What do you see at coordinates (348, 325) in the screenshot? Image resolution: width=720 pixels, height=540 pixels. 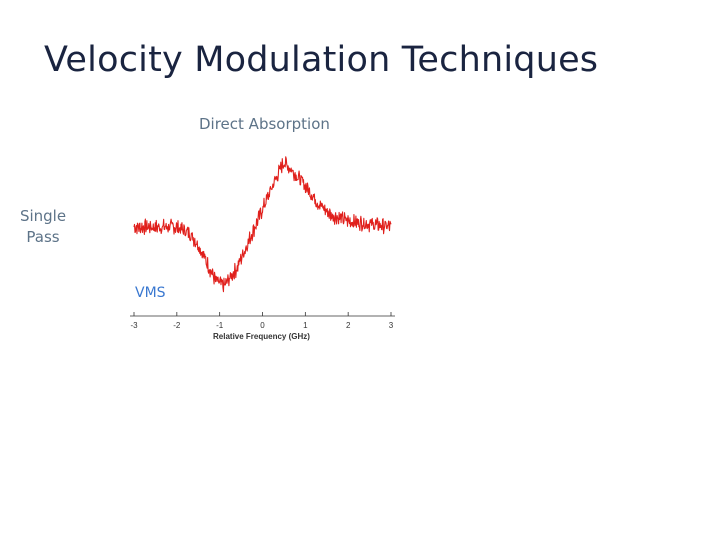 I see `x-tick-label: 2` at bounding box center [348, 325].